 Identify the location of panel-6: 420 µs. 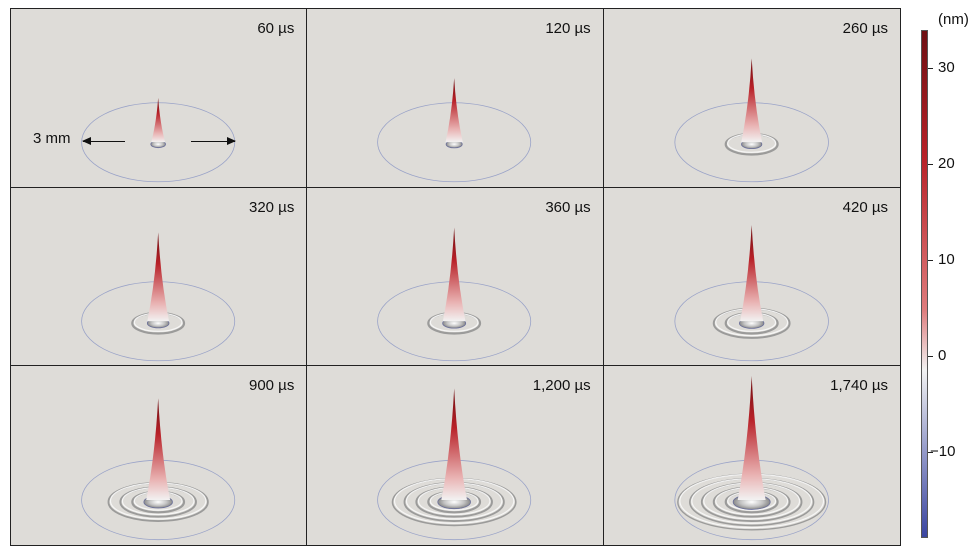
(751, 277).